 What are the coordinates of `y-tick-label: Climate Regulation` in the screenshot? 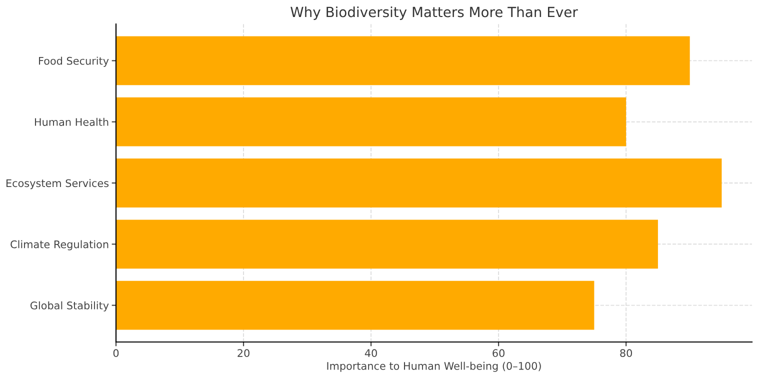 It's located at (59, 245).